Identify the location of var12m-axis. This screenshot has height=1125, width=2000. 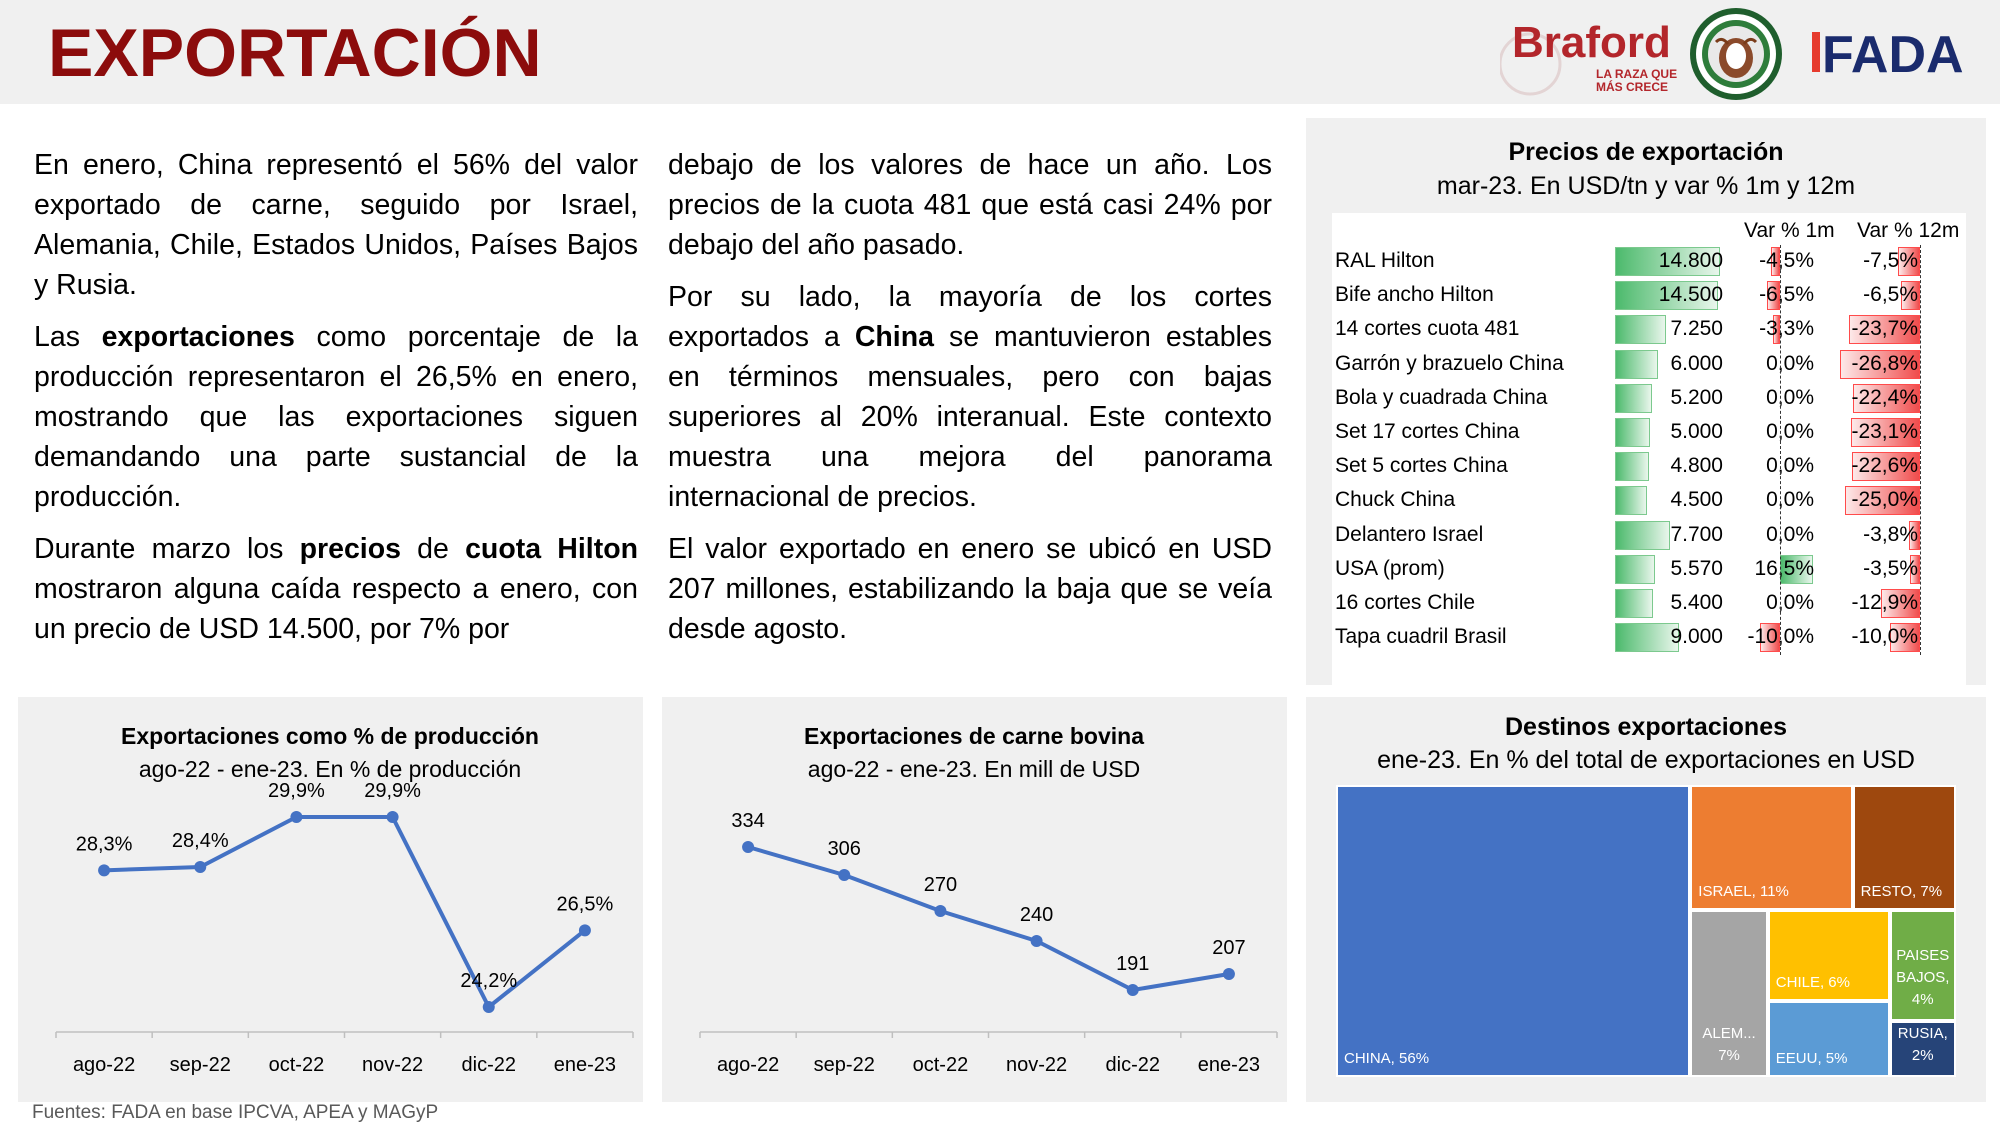
(1920, 450).